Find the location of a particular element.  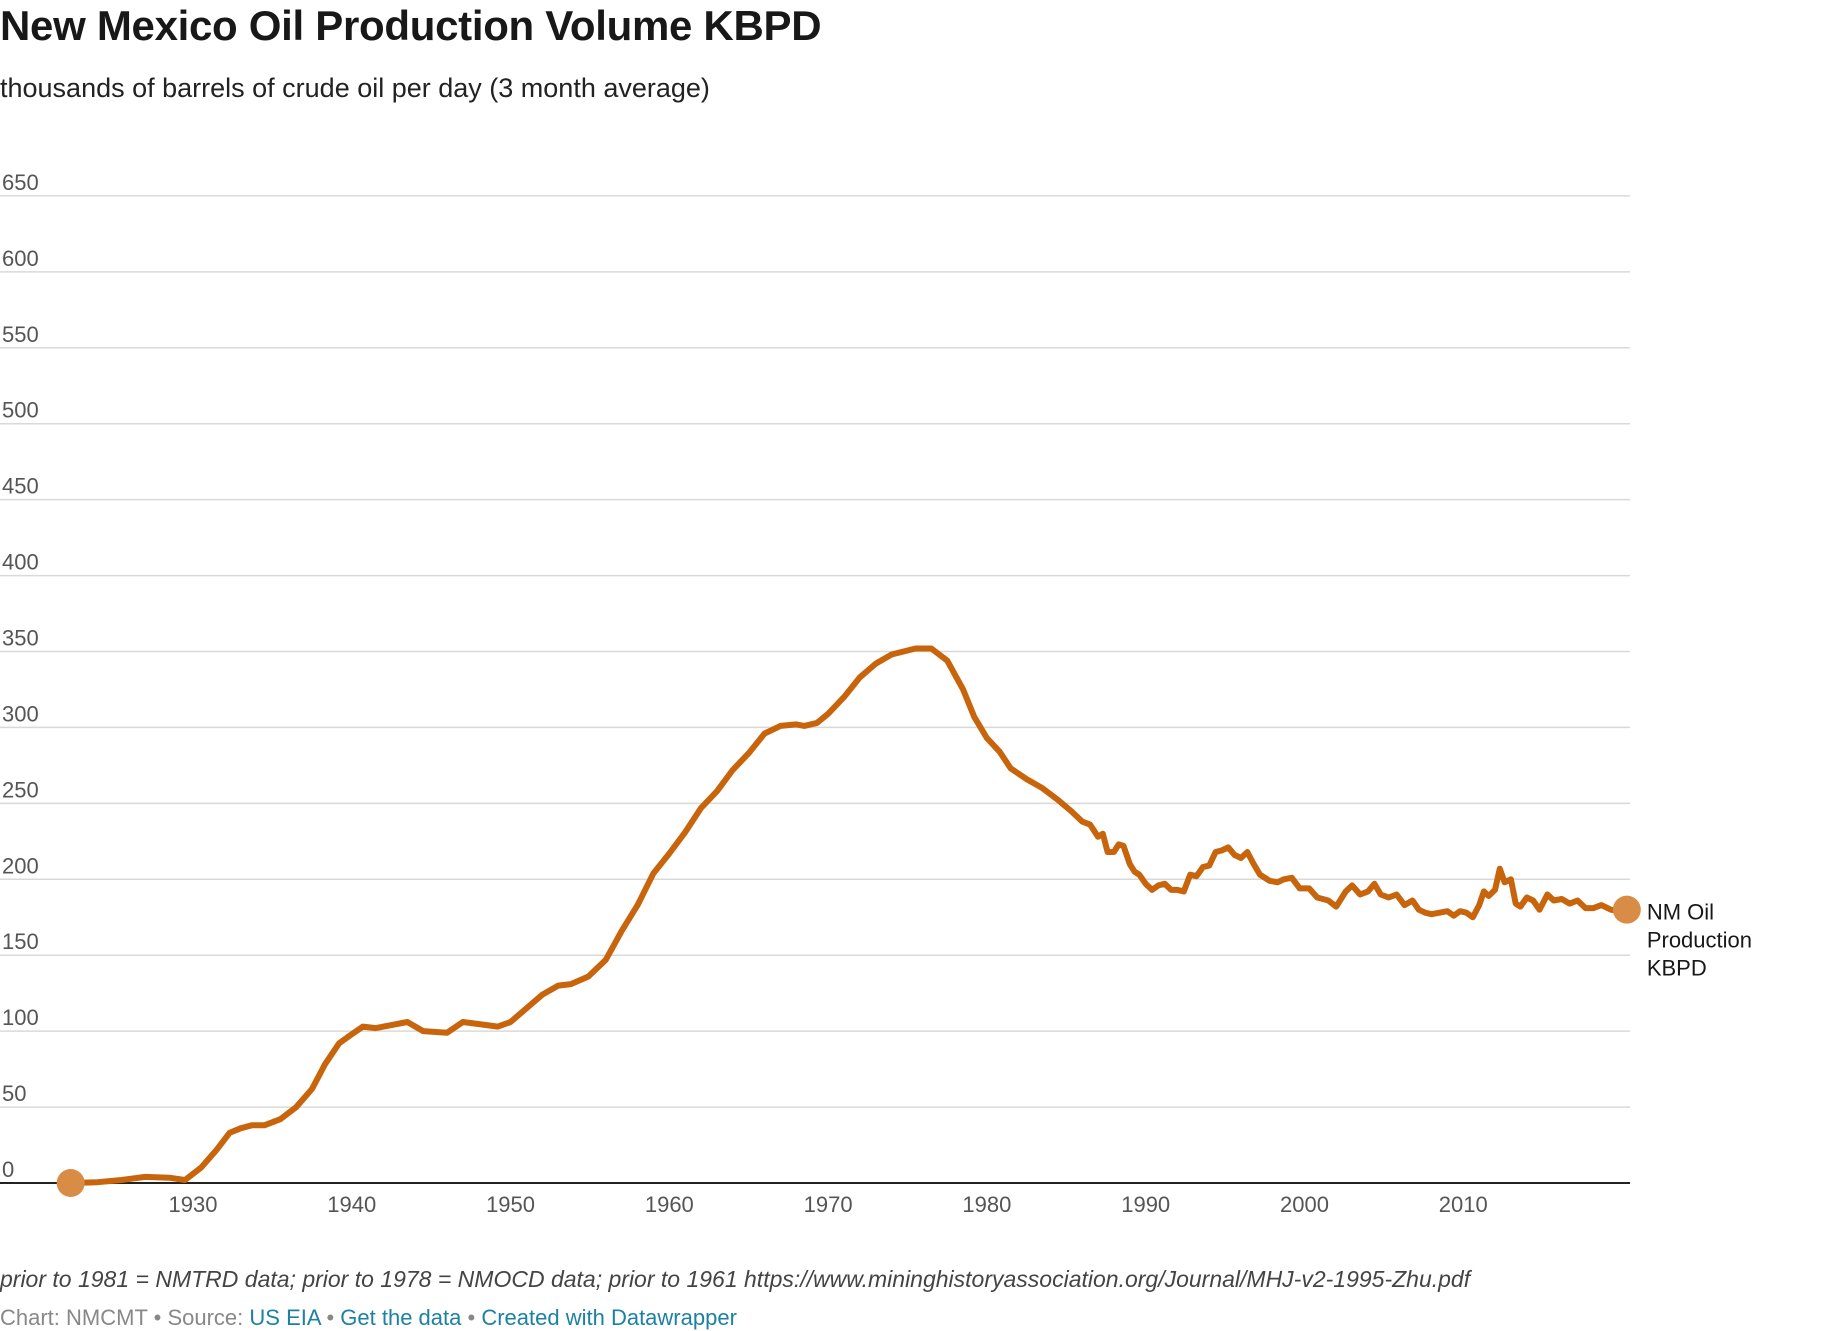

chart-credit: Chart: NMCMT is located at coordinates (74, 1317).